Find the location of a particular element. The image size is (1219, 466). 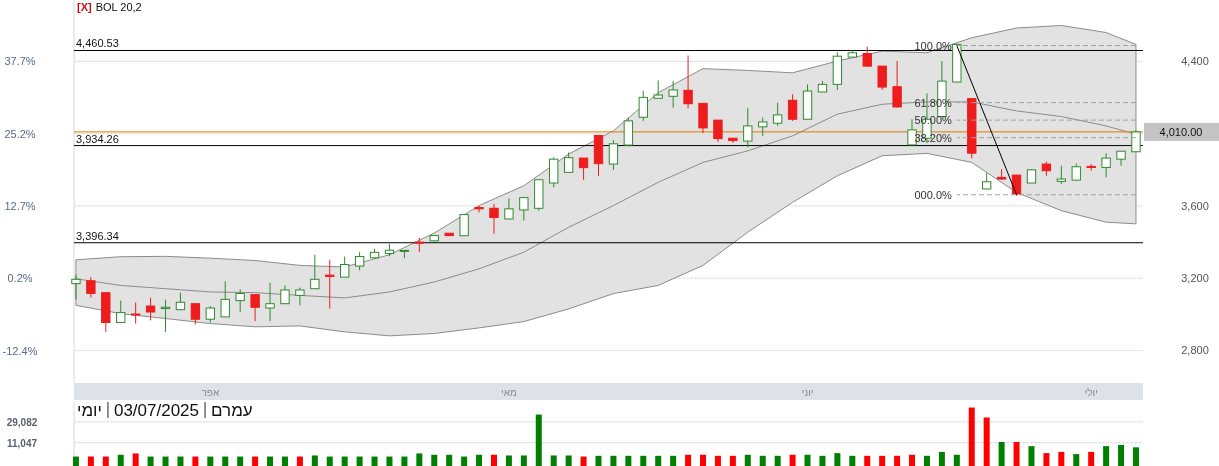

x-tick-label: יולי is located at coordinates (1091, 392).